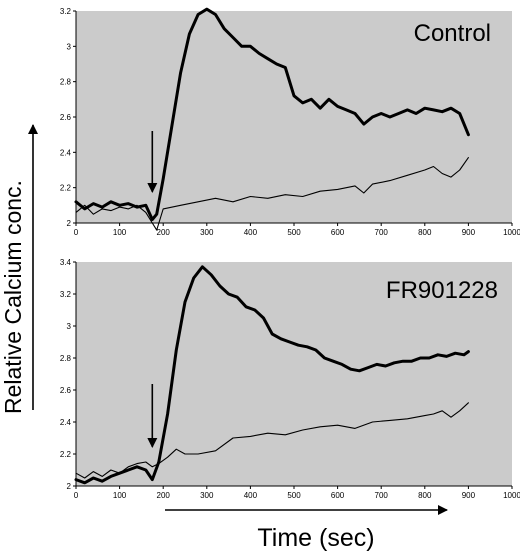  I want to click on y-tick-label: 3.4, so click(66, 262).